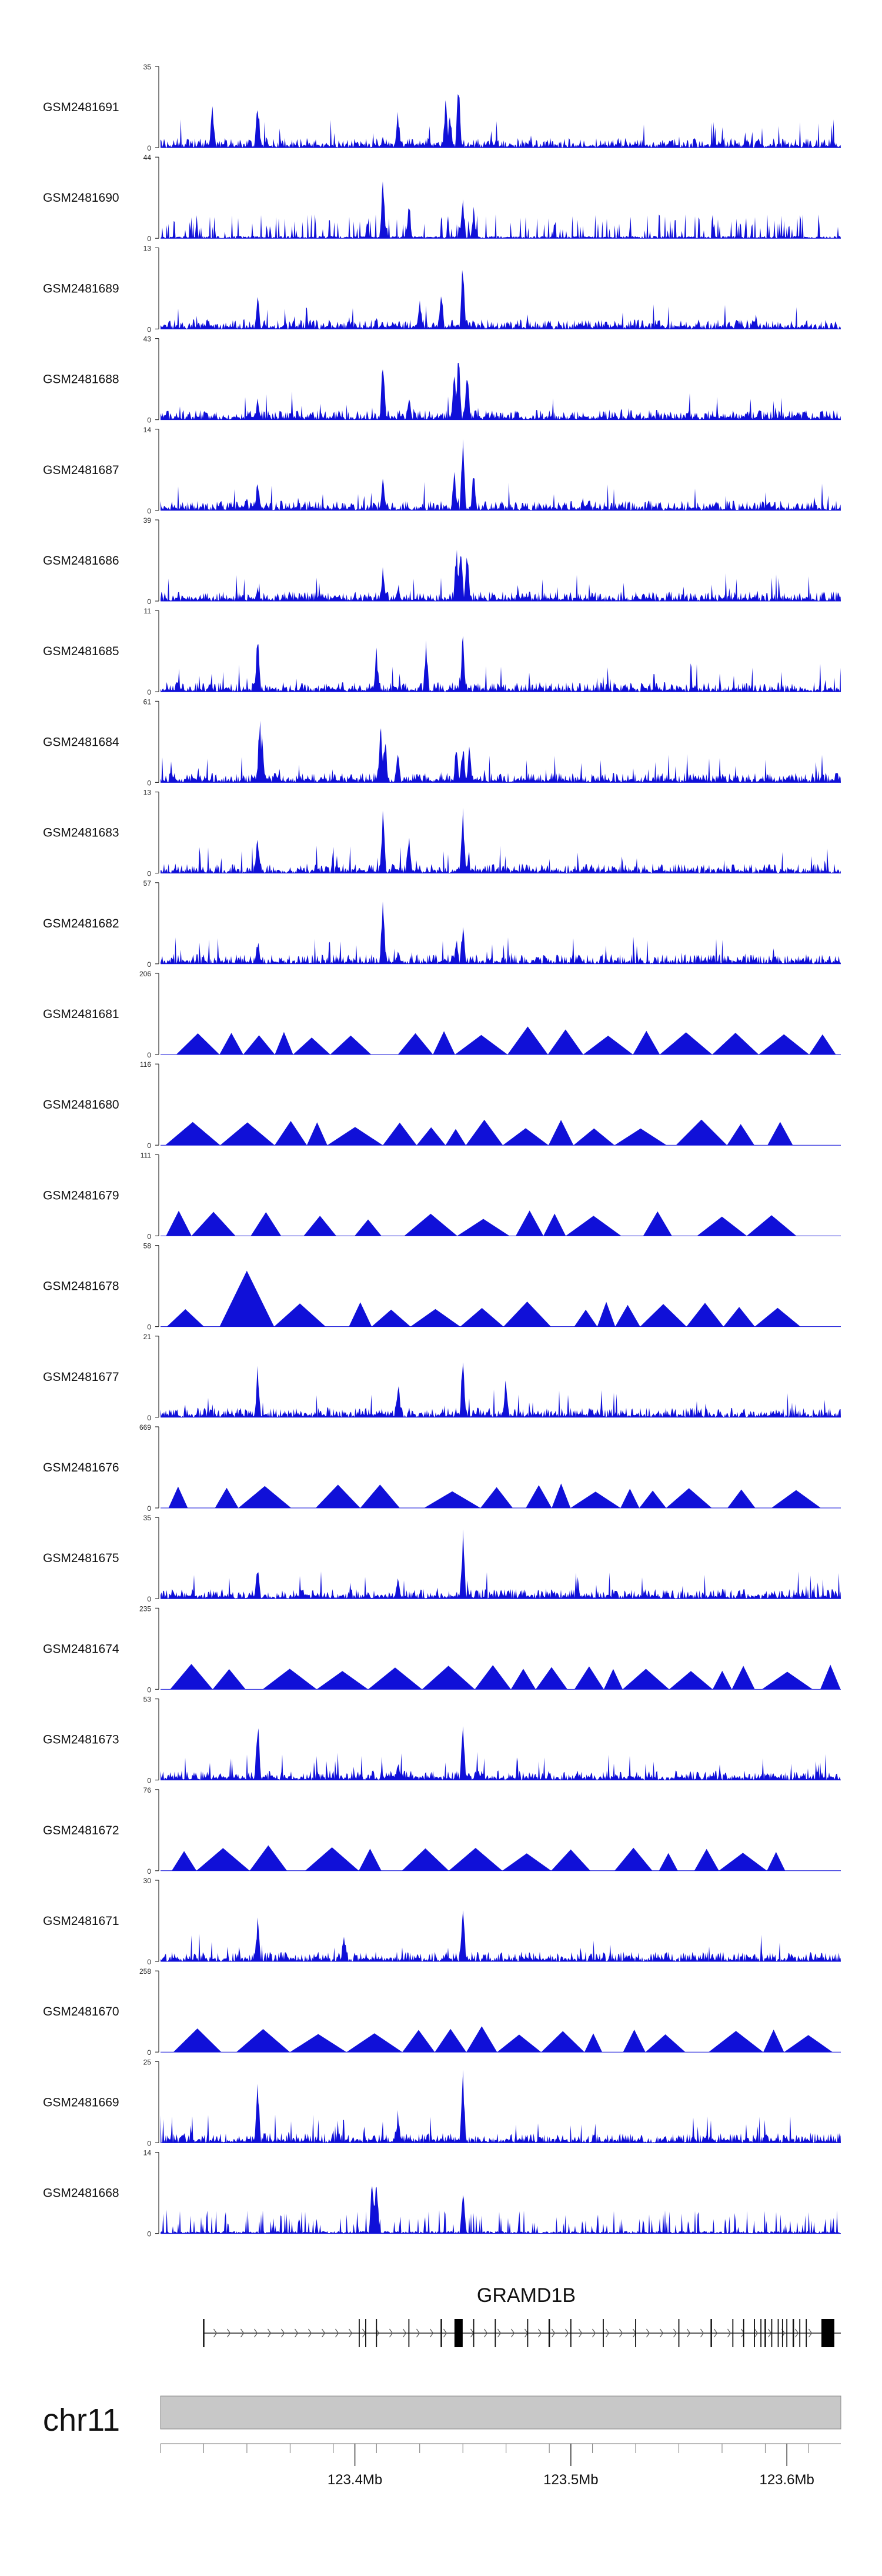 Image resolution: width=882 pixels, height=2576 pixels. I want to click on track-label: GSM2481678, so click(81, 1286).